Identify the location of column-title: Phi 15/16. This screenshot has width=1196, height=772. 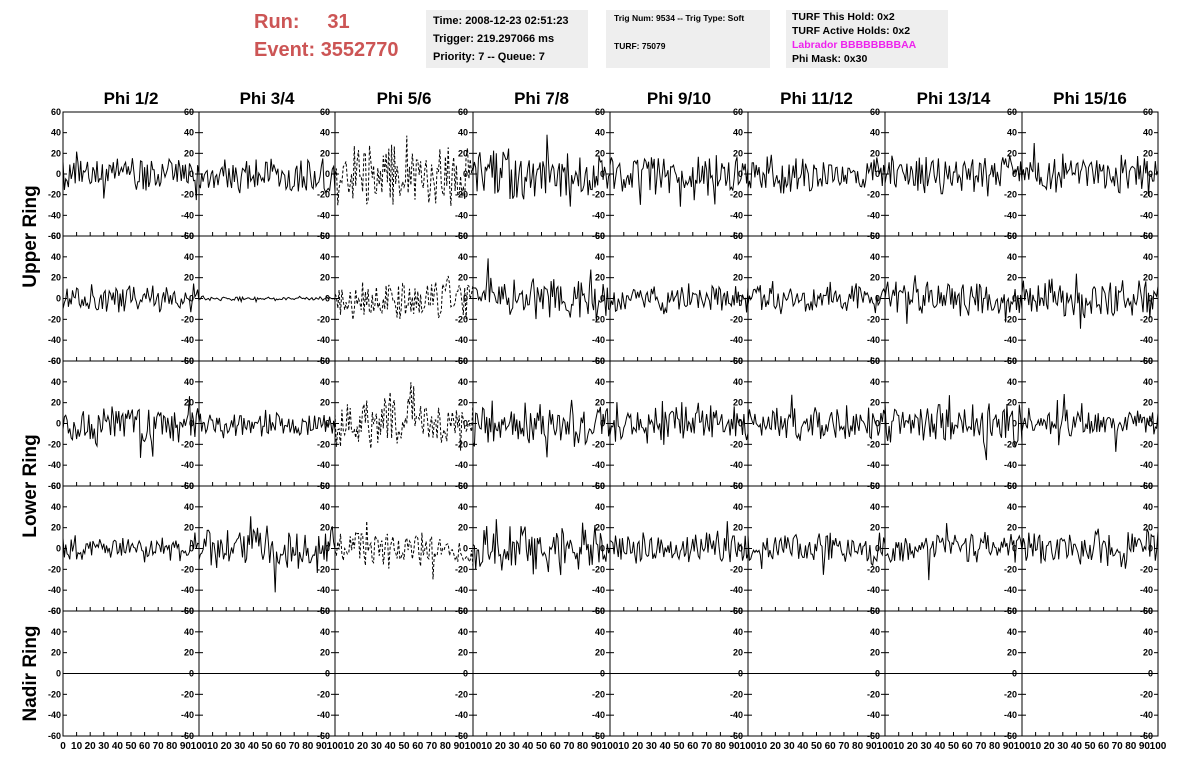
(1090, 98).